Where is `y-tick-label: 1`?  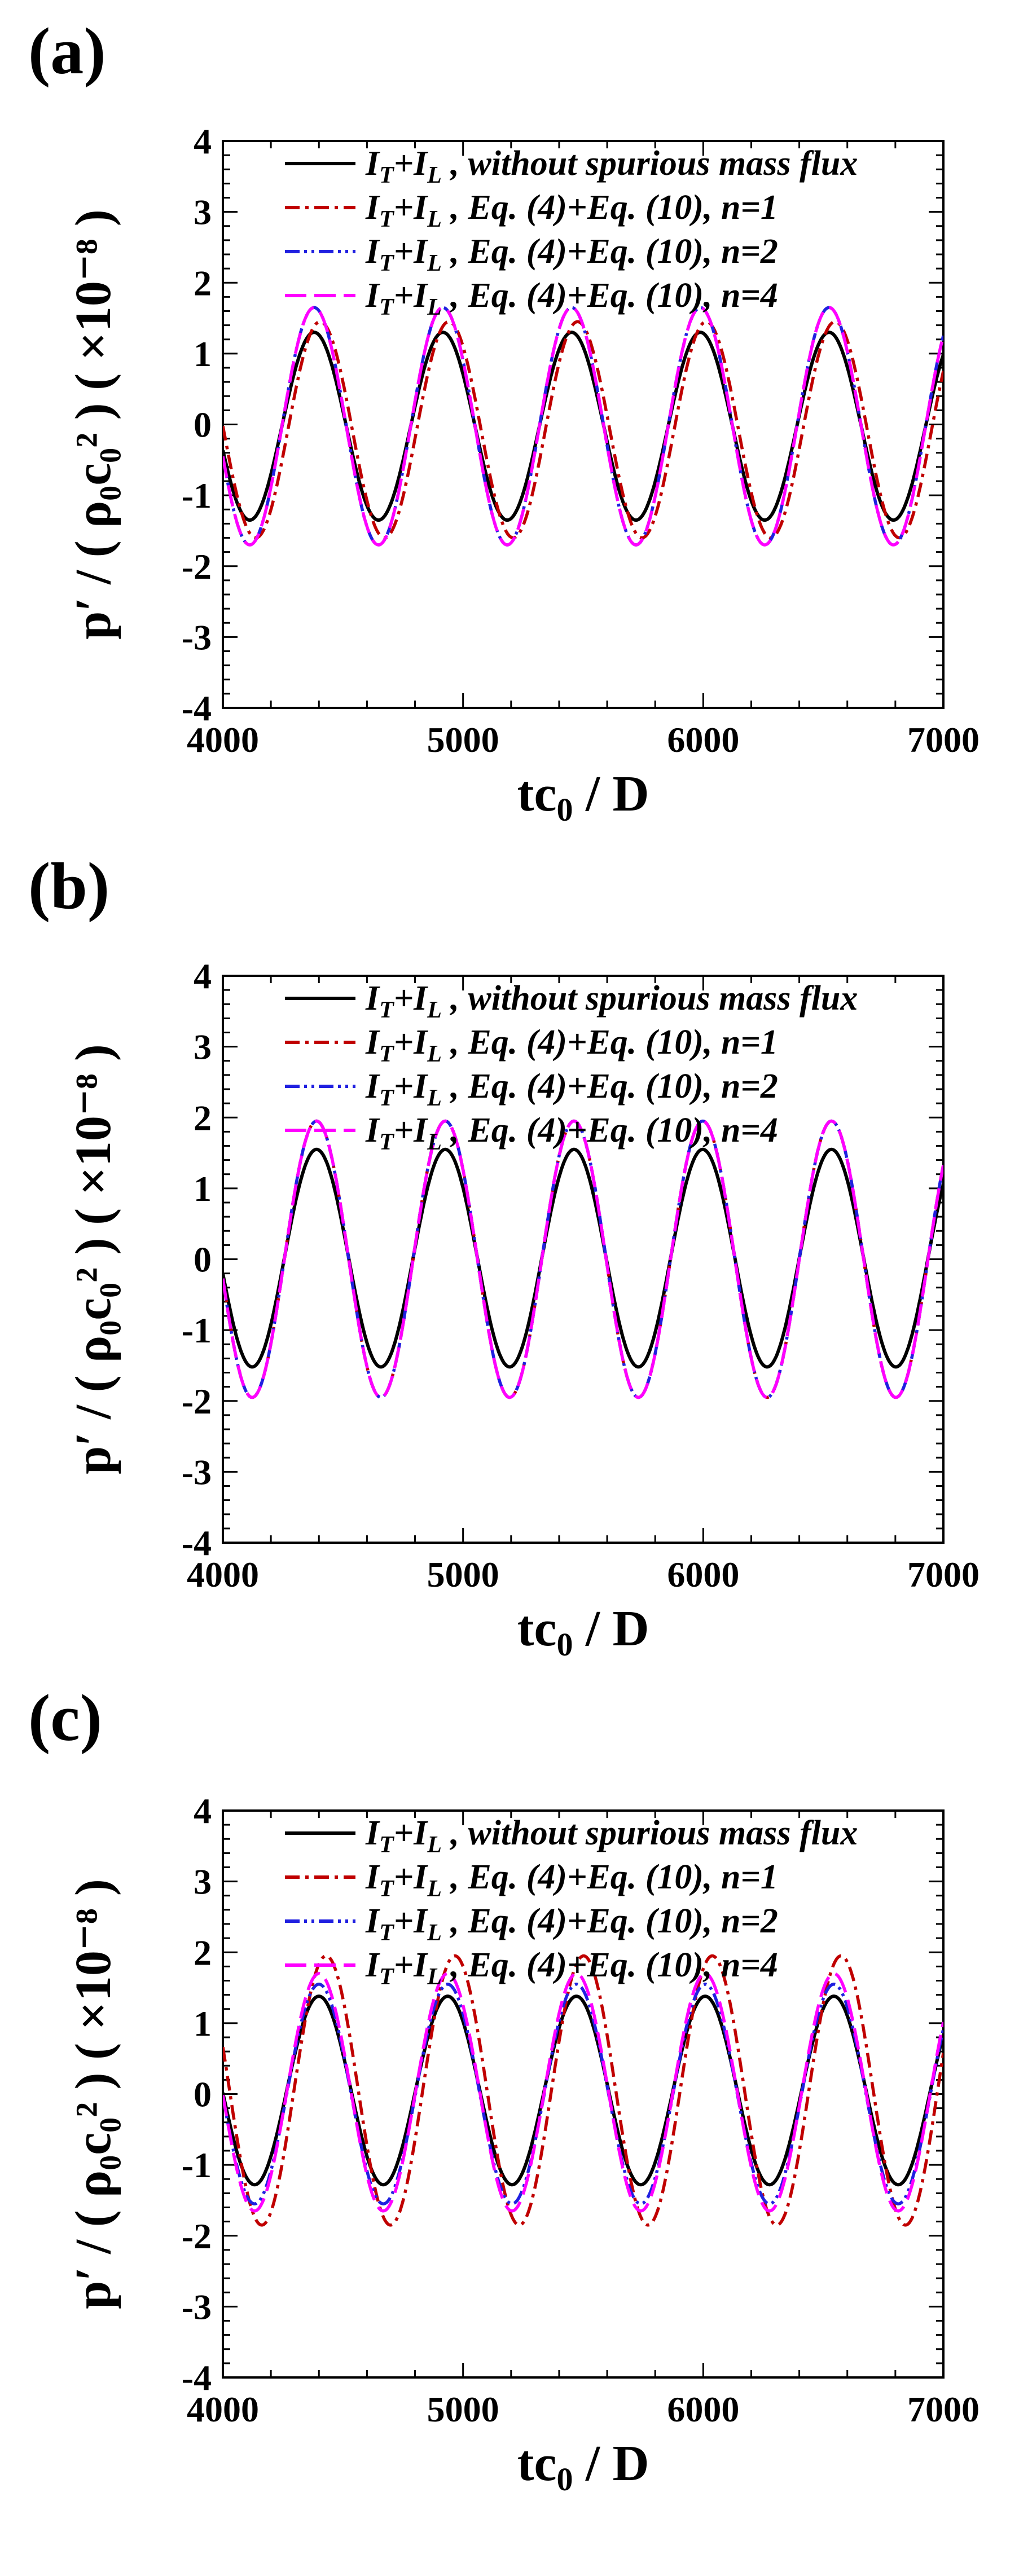 y-tick-label: 1 is located at coordinates (203, 2023).